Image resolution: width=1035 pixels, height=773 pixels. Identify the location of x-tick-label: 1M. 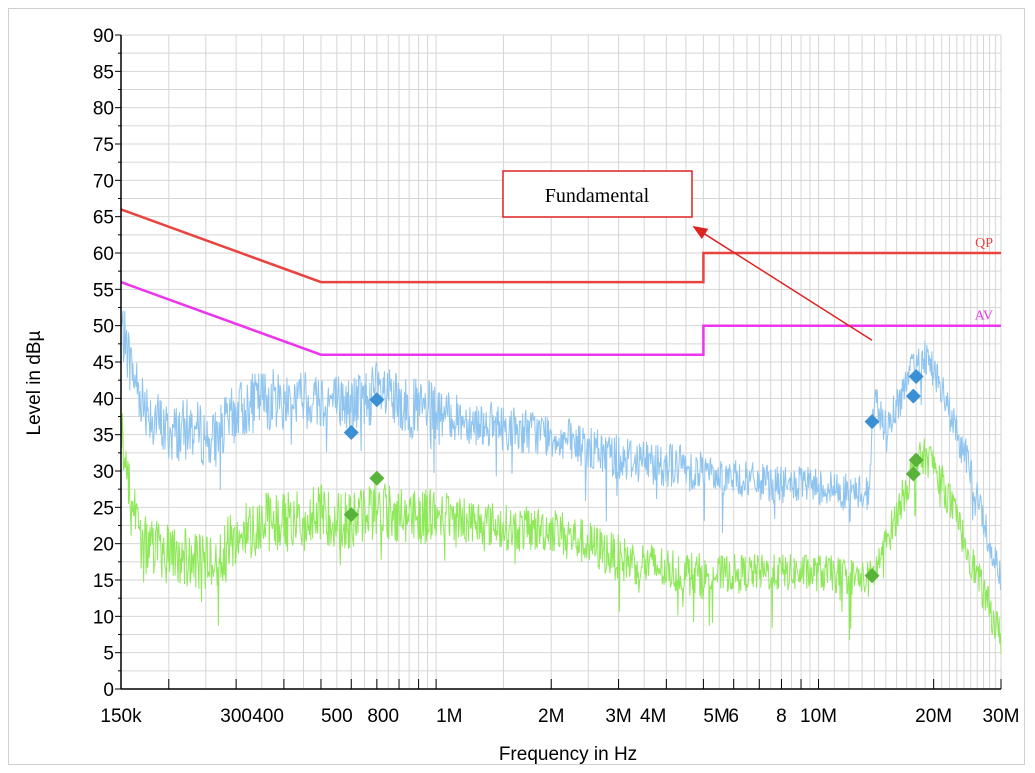
(449, 716).